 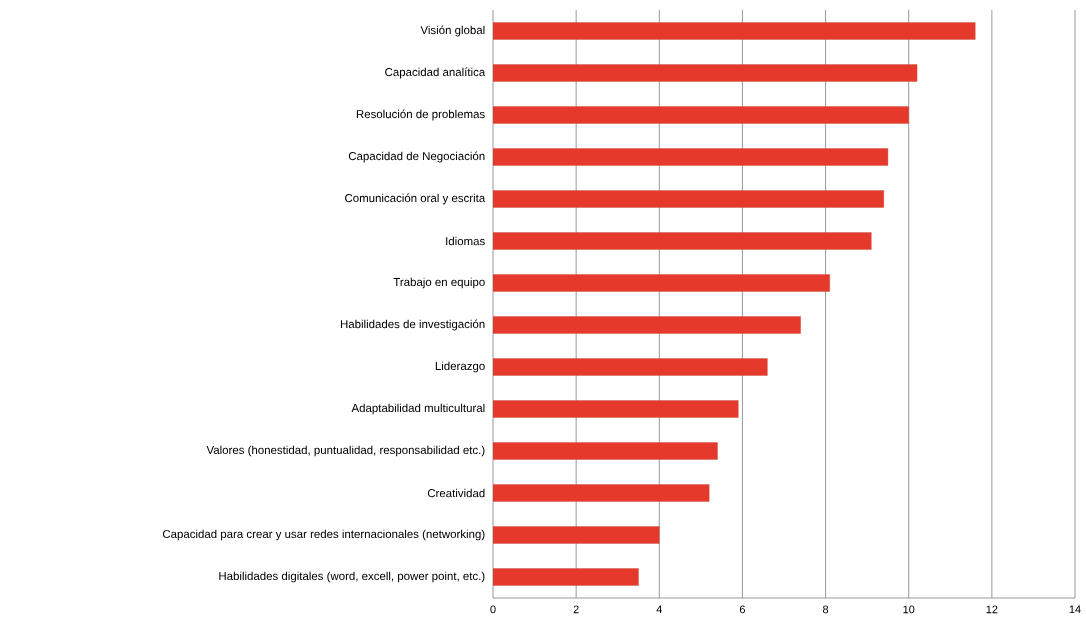 I want to click on y-tick-label: Comunicación oral y escrita, so click(x=415, y=199).